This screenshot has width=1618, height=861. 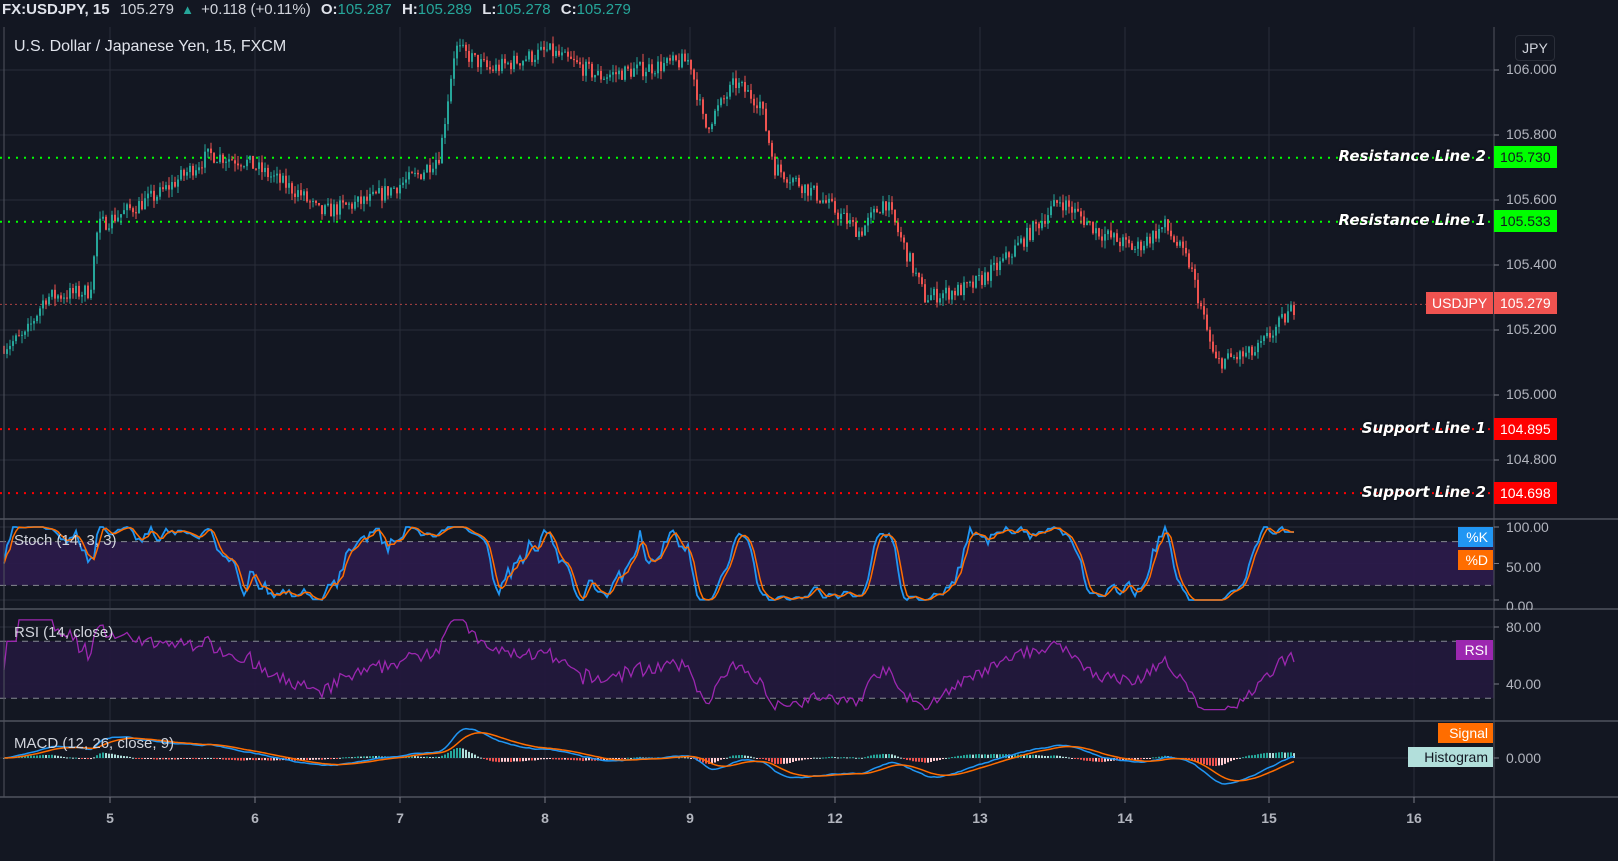 What do you see at coordinates (1412, 220) in the screenshot?
I see `resistance-line-1-label: Resistance Line 1` at bounding box center [1412, 220].